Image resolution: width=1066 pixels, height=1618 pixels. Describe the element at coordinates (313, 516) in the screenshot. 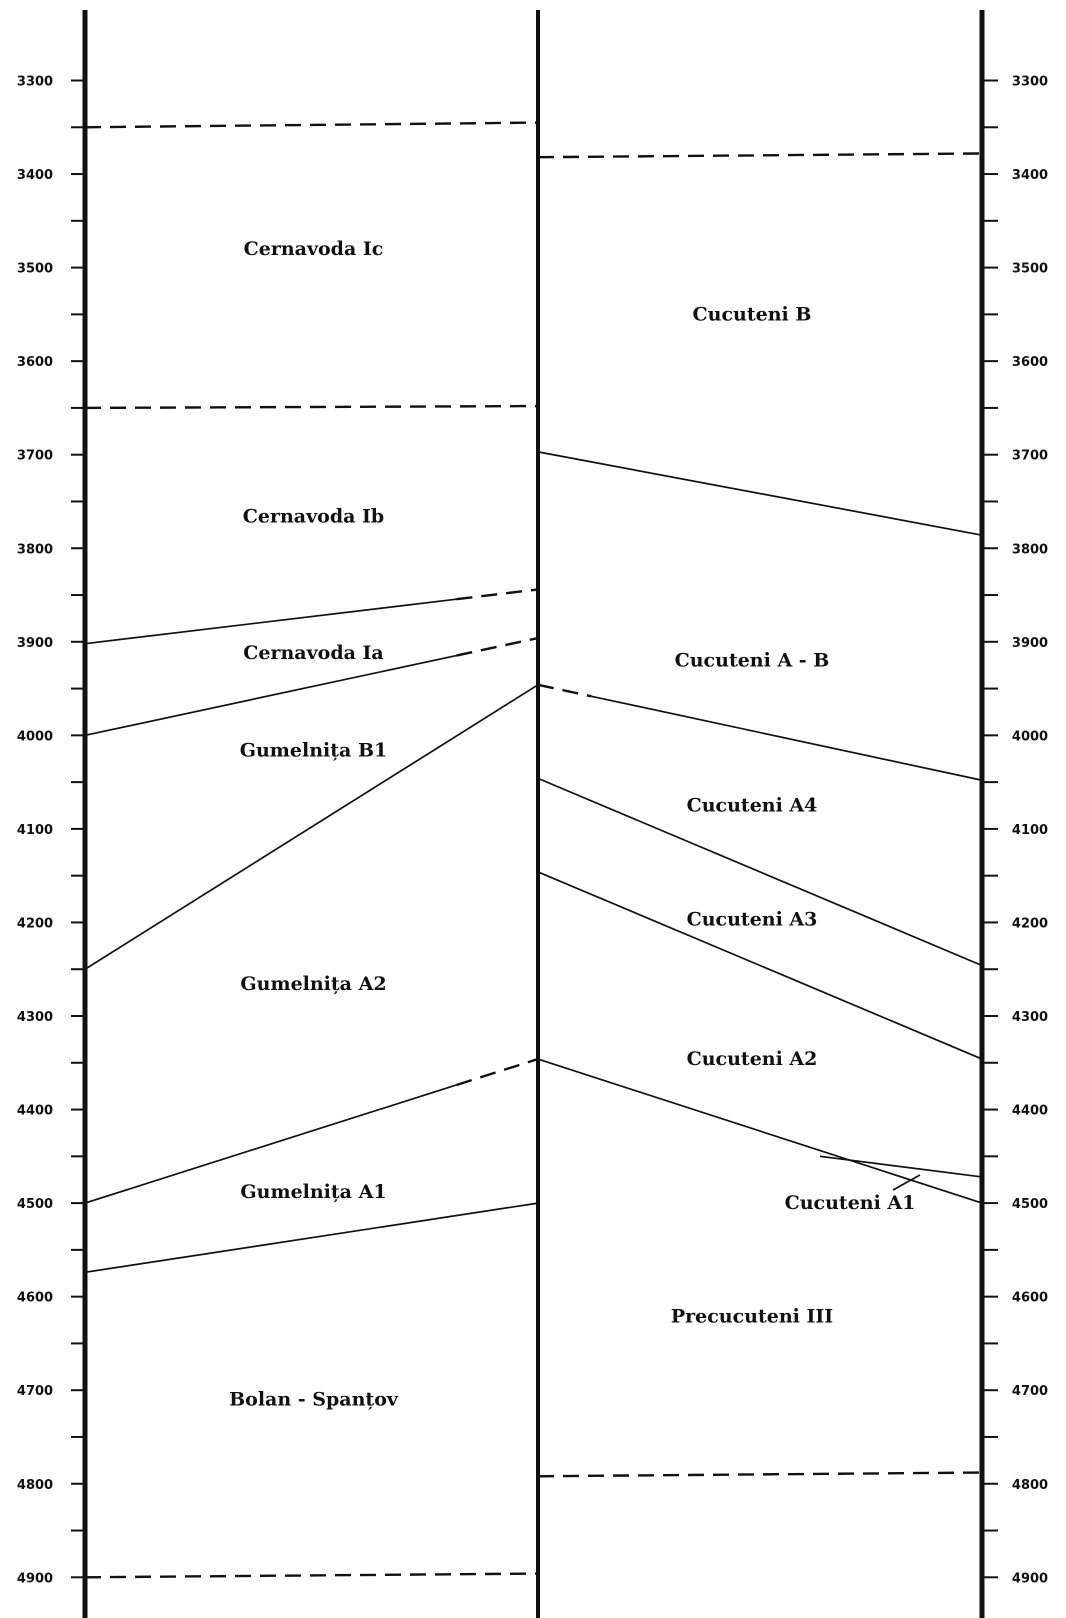

I see `left-period-label: Cernavoda Ib` at that location.